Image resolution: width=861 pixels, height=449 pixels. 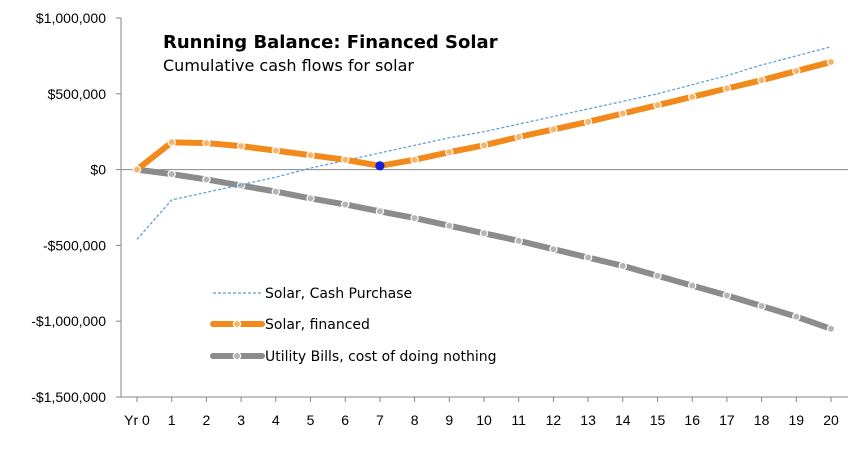 What do you see at coordinates (692, 420) in the screenshot?
I see `x-tick-label: 16` at bounding box center [692, 420].